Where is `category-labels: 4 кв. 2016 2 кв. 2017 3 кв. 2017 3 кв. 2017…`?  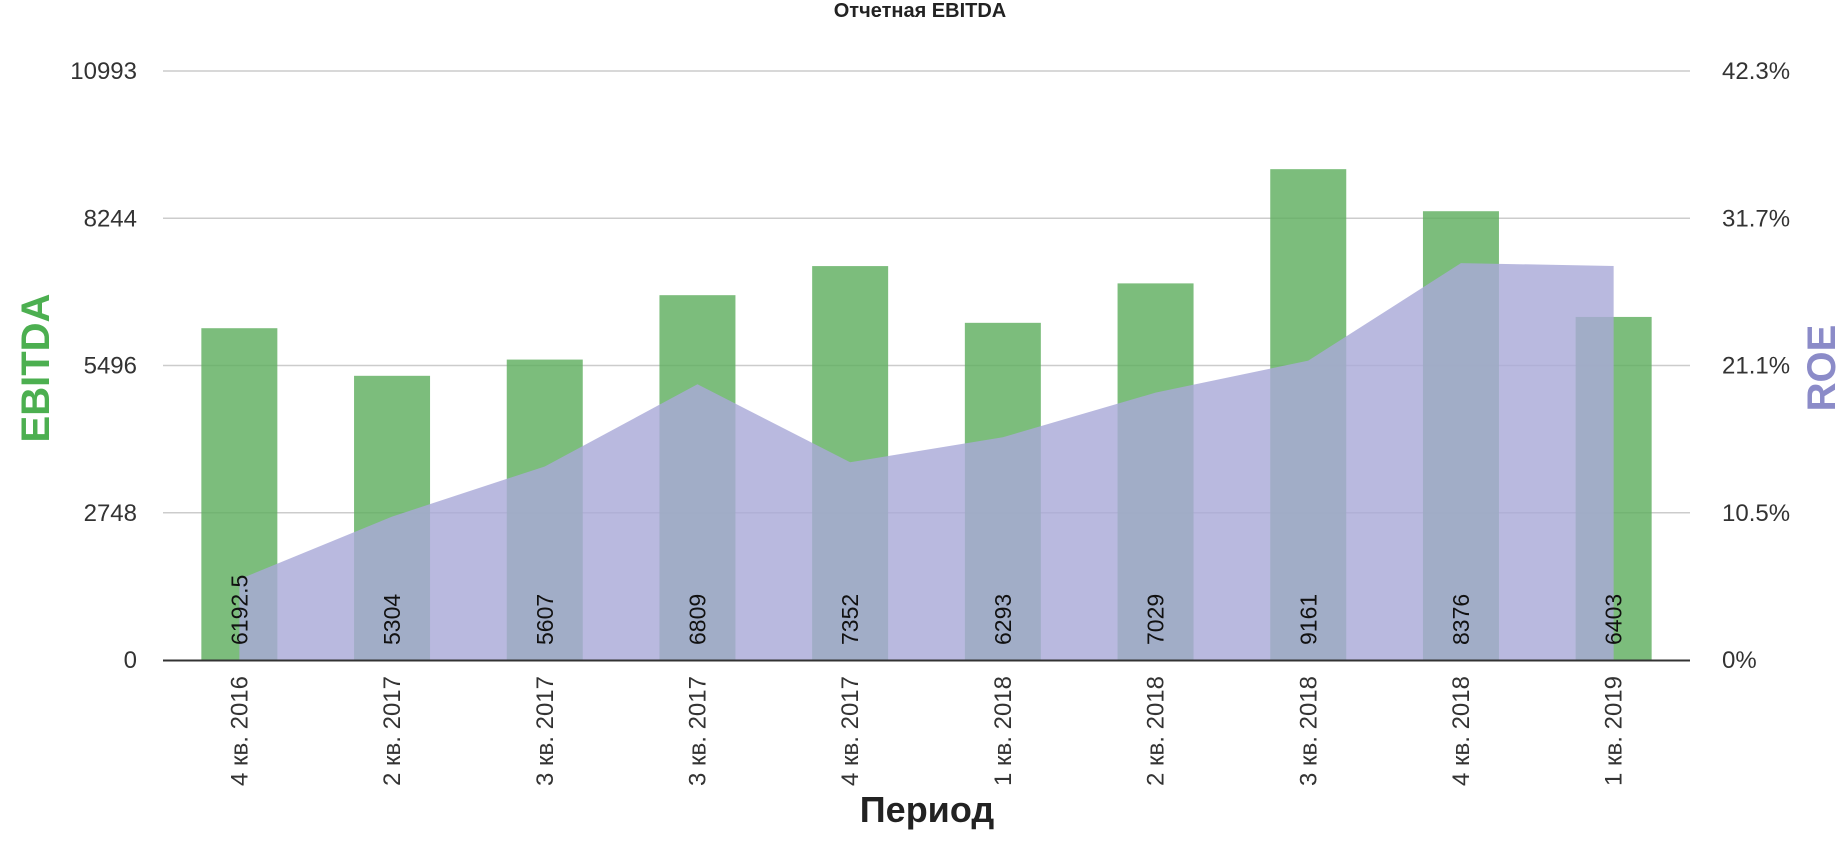
category-labels: 4 кв. 2016 2 кв. 2017 3 кв. 2017 3 кв. 2017… is located at coordinates (926, 731).